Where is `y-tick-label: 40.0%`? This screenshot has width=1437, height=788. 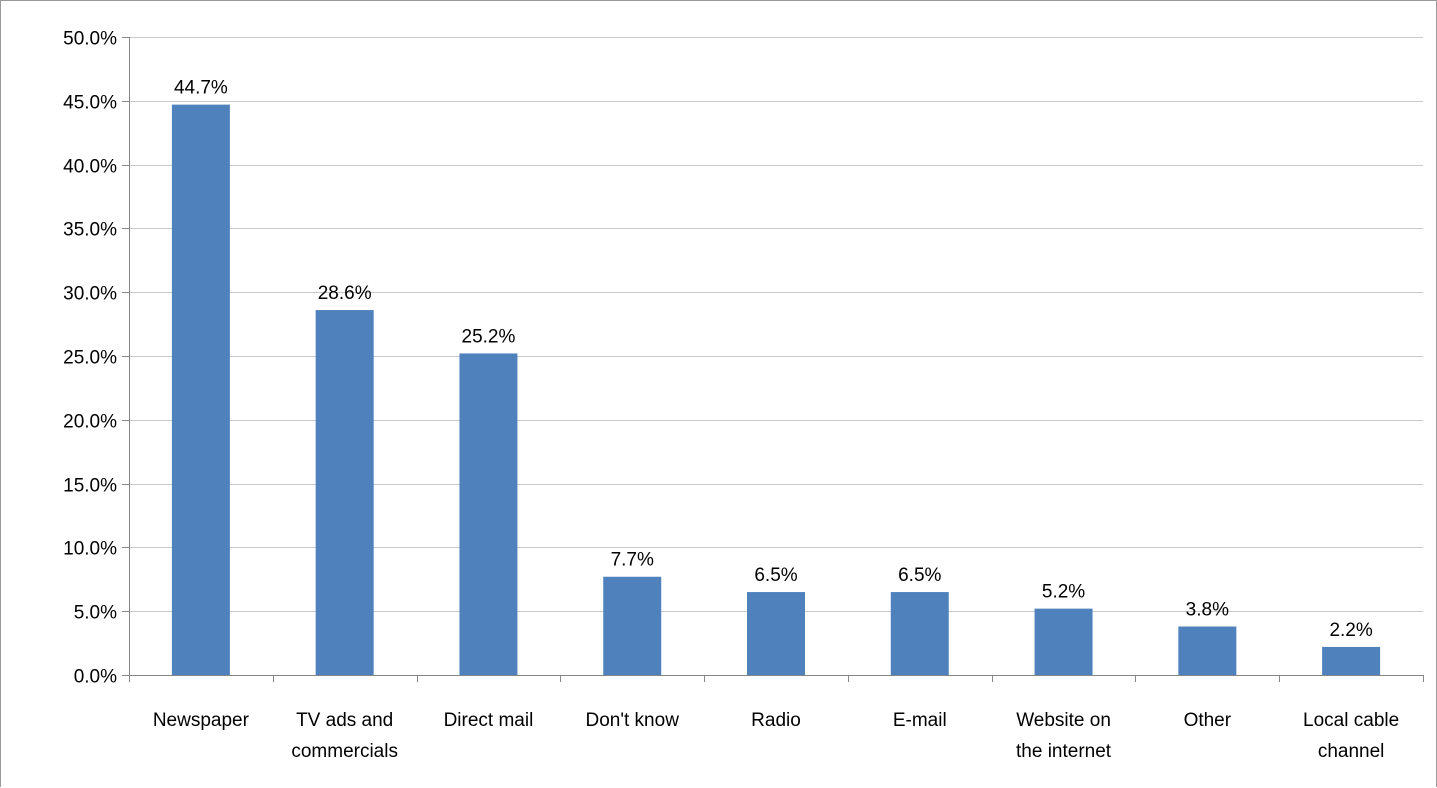
y-tick-label: 40.0% is located at coordinates (90, 167).